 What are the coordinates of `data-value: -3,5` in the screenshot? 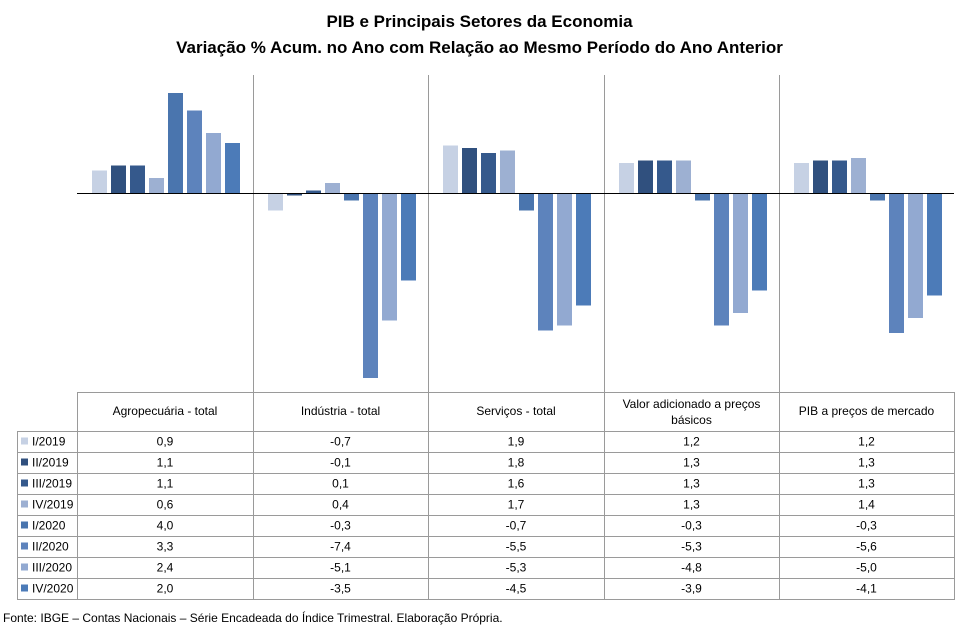 It's located at (340, 589).